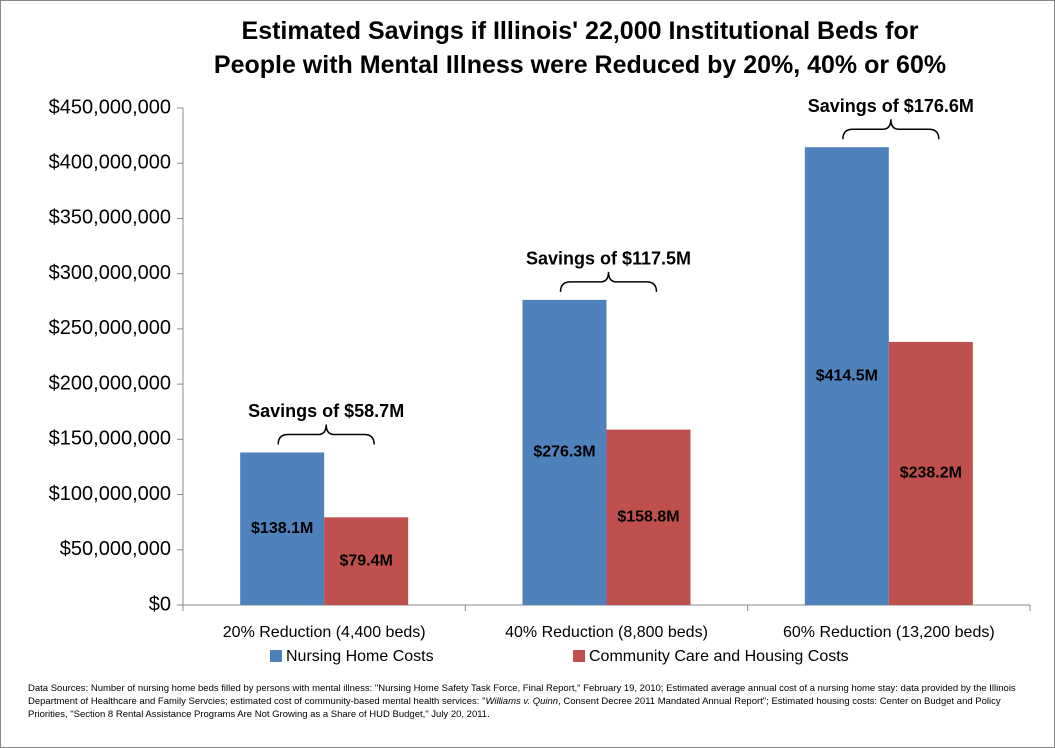 The height and width of the screenshot is (748, 1055). I want to click on y-tick-label: $100,000,000, so click(110, 494).